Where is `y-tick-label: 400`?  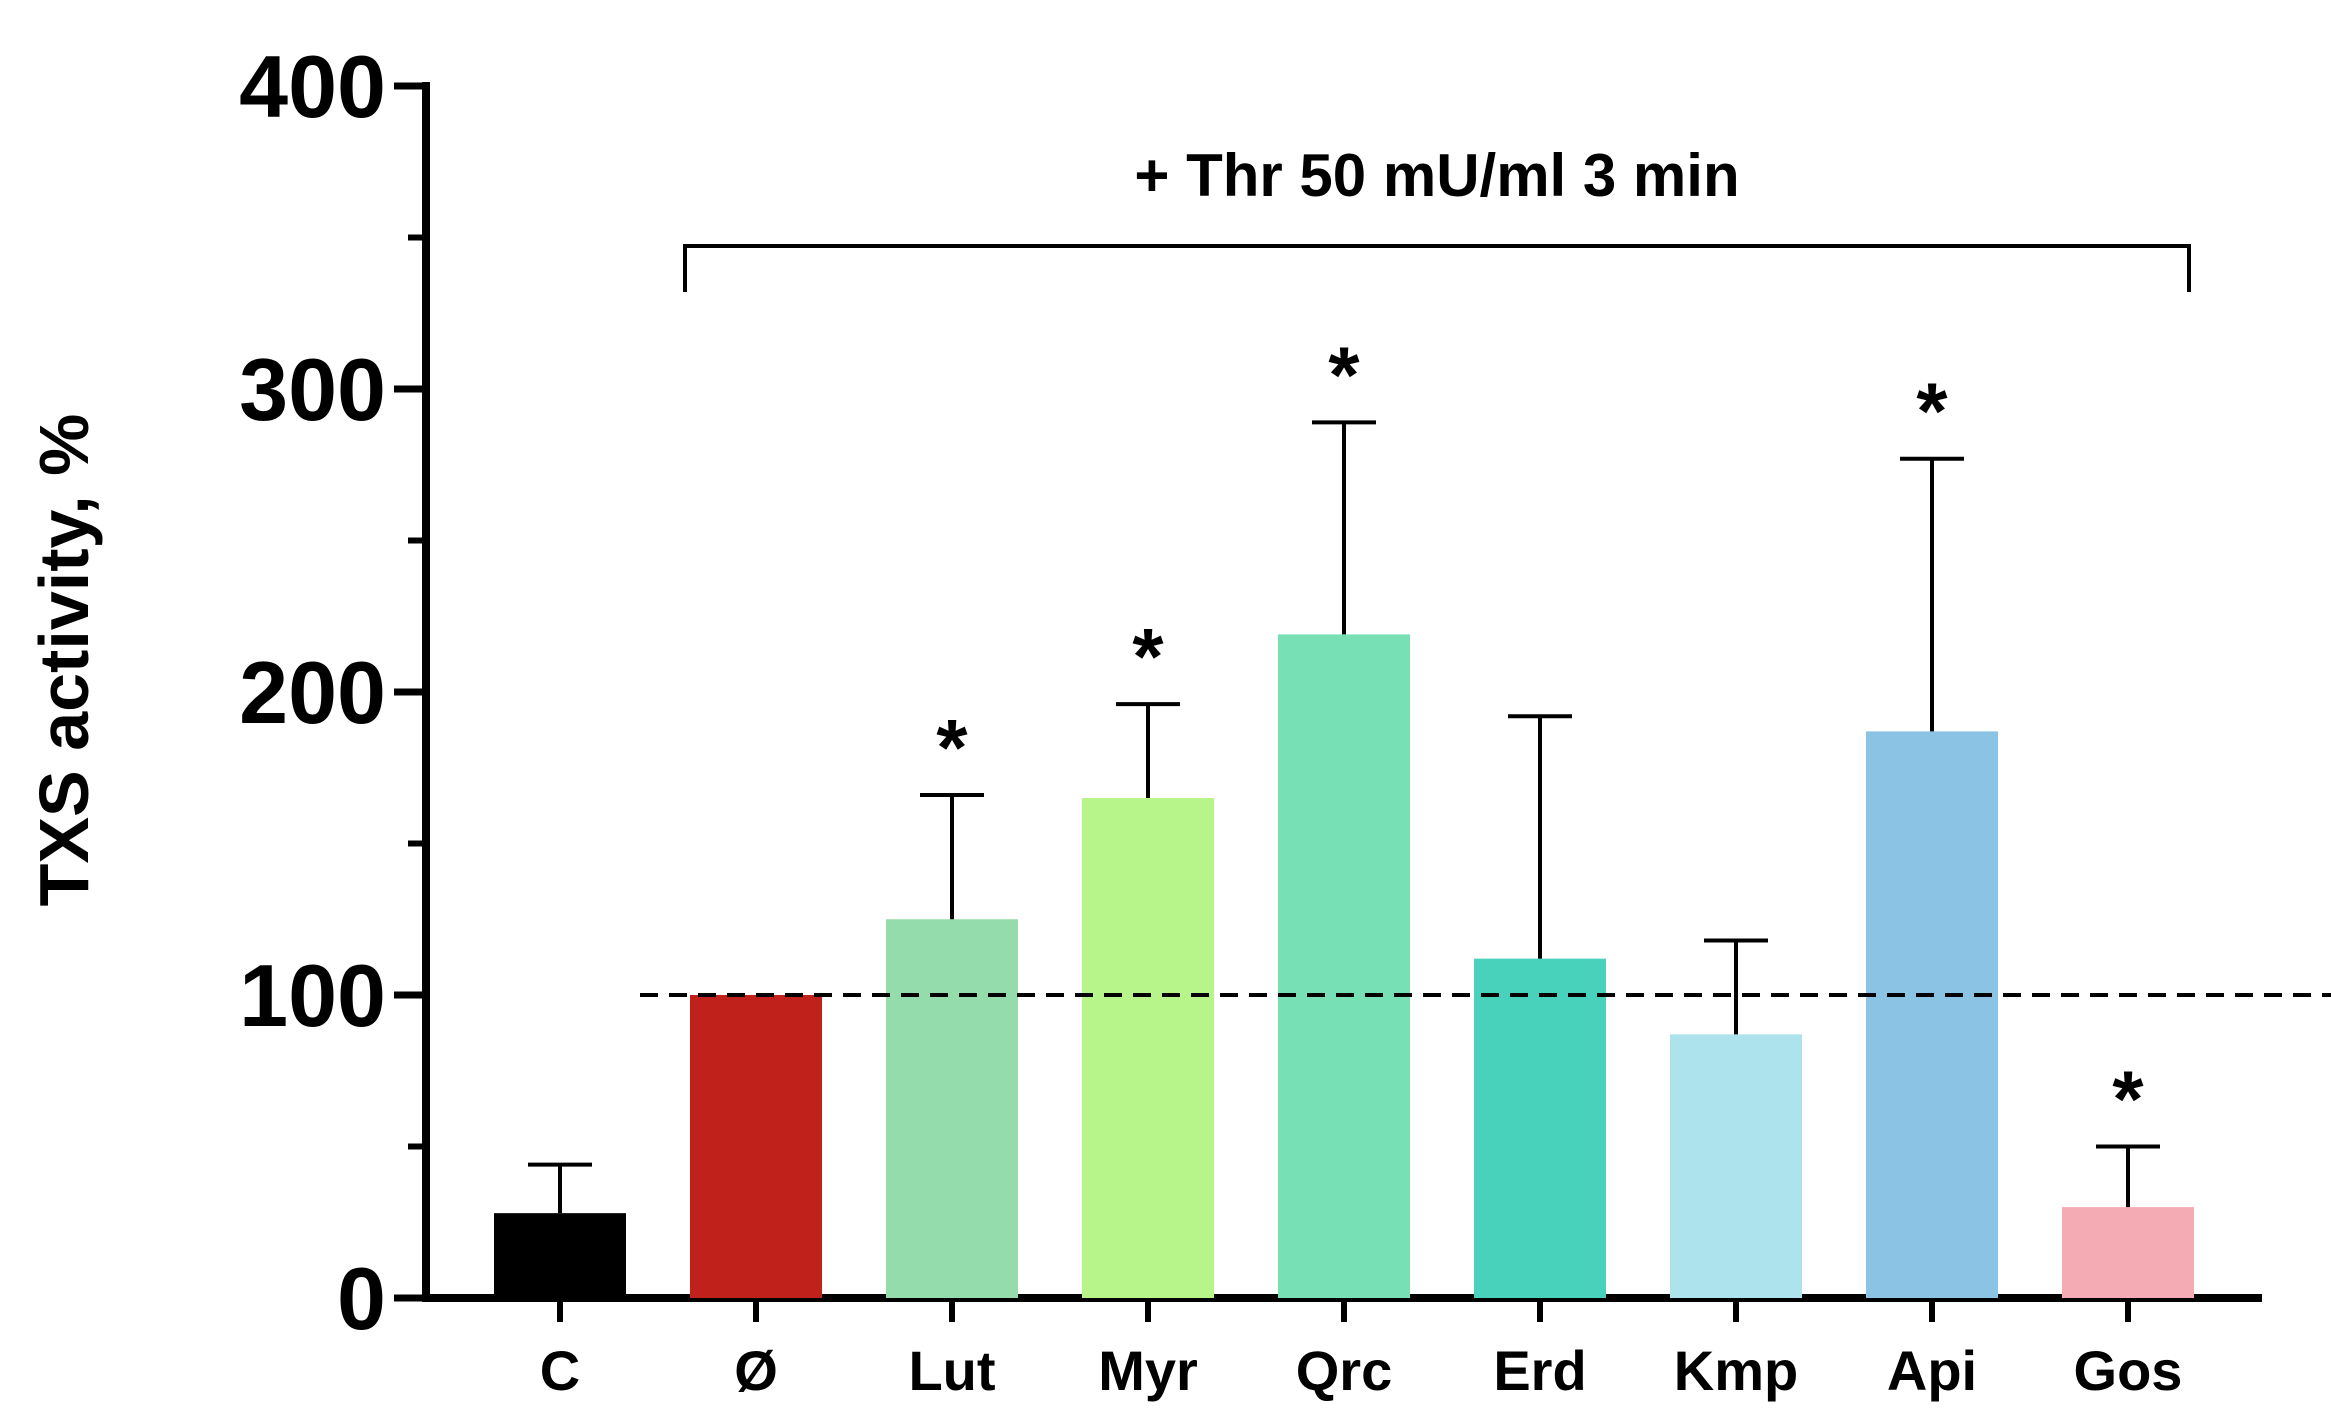 y-tick-label: 400 is located at coordinates (312, 86).